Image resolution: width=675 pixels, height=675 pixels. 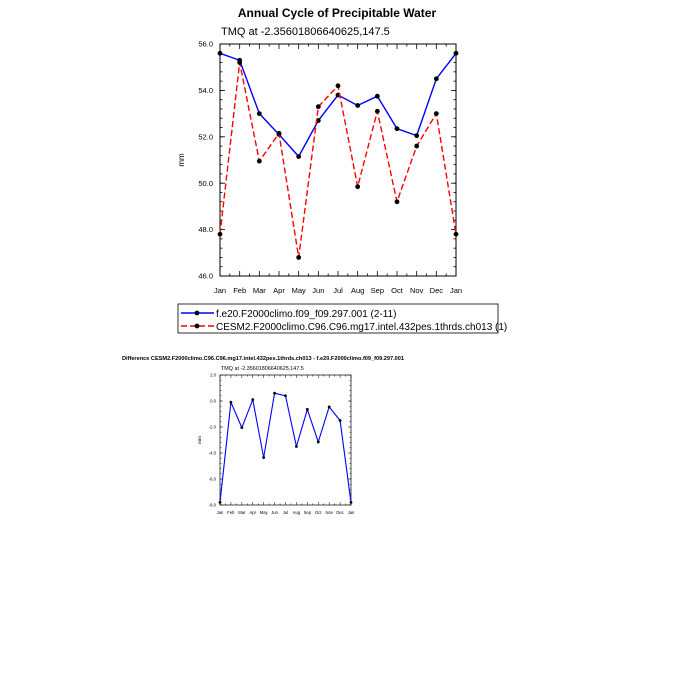 I want to click on y-tick-label: 54.0, so click(x=205, y=90).